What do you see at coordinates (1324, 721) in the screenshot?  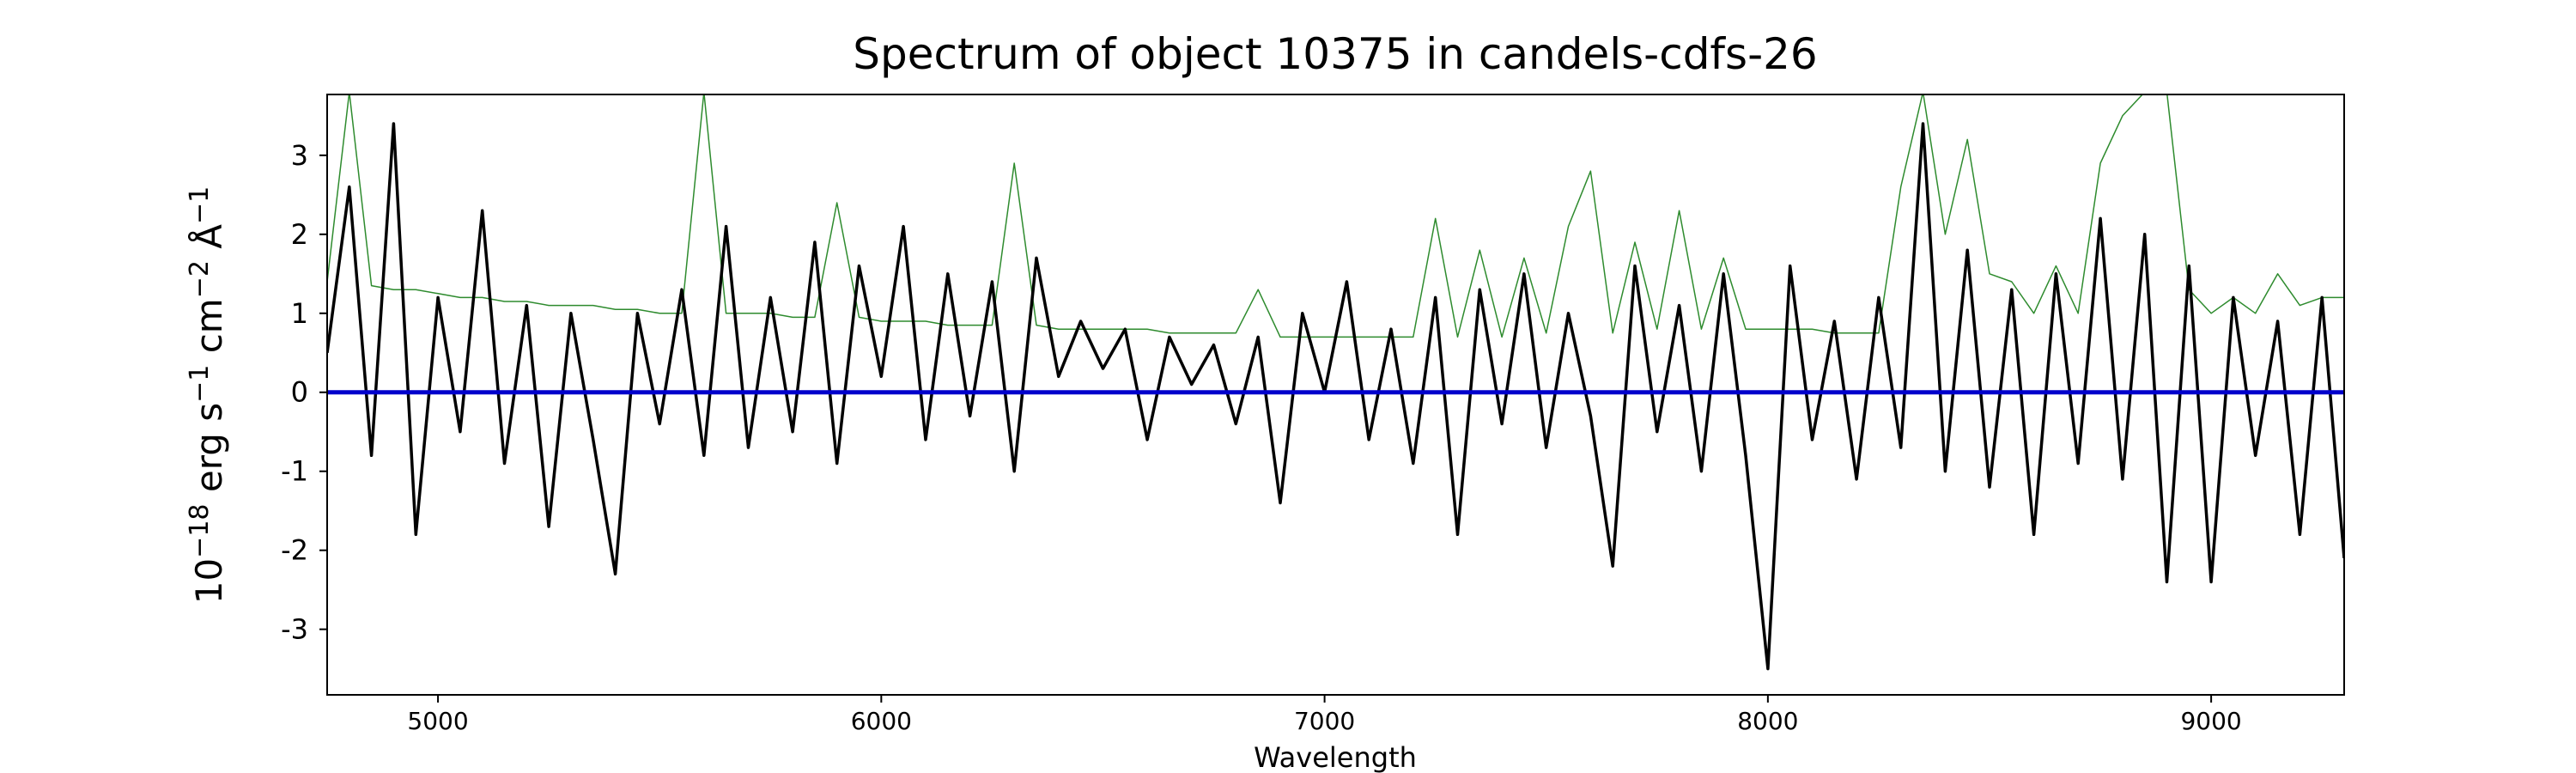 I see `x-tick-label: 7000` at bounding box center [1324, 721].